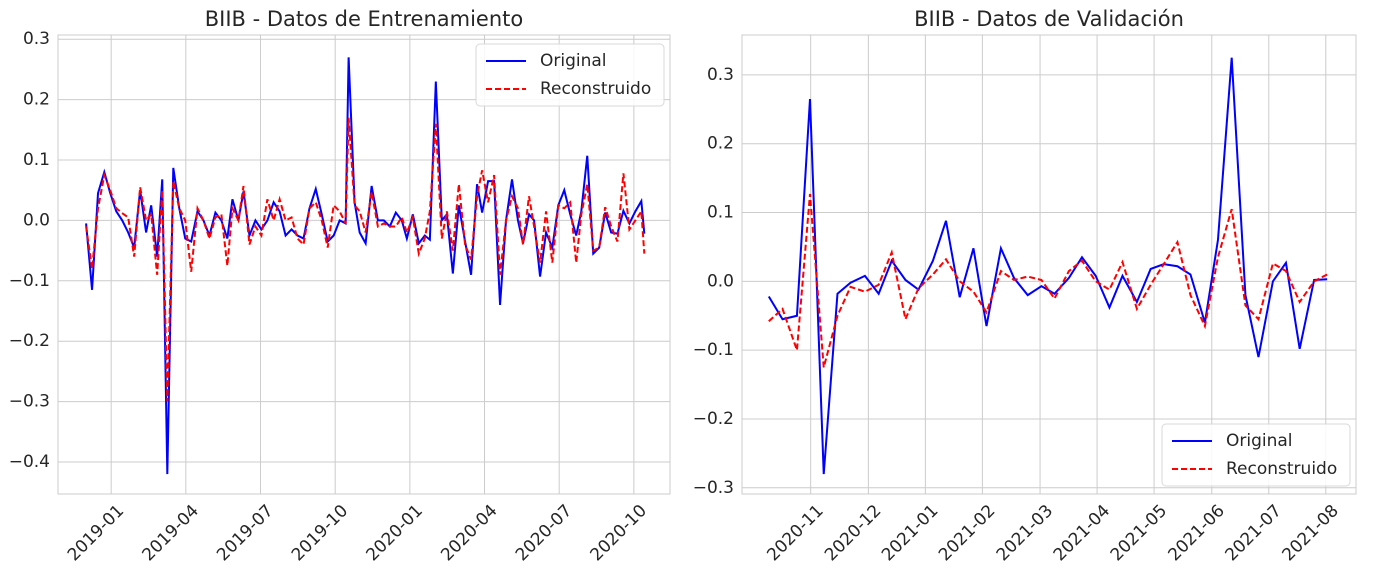  Describe the element at coordinates (364, 19) in the screenshot. I see `chart-title: BIIB - Datos de Entrenamiento` at that location.